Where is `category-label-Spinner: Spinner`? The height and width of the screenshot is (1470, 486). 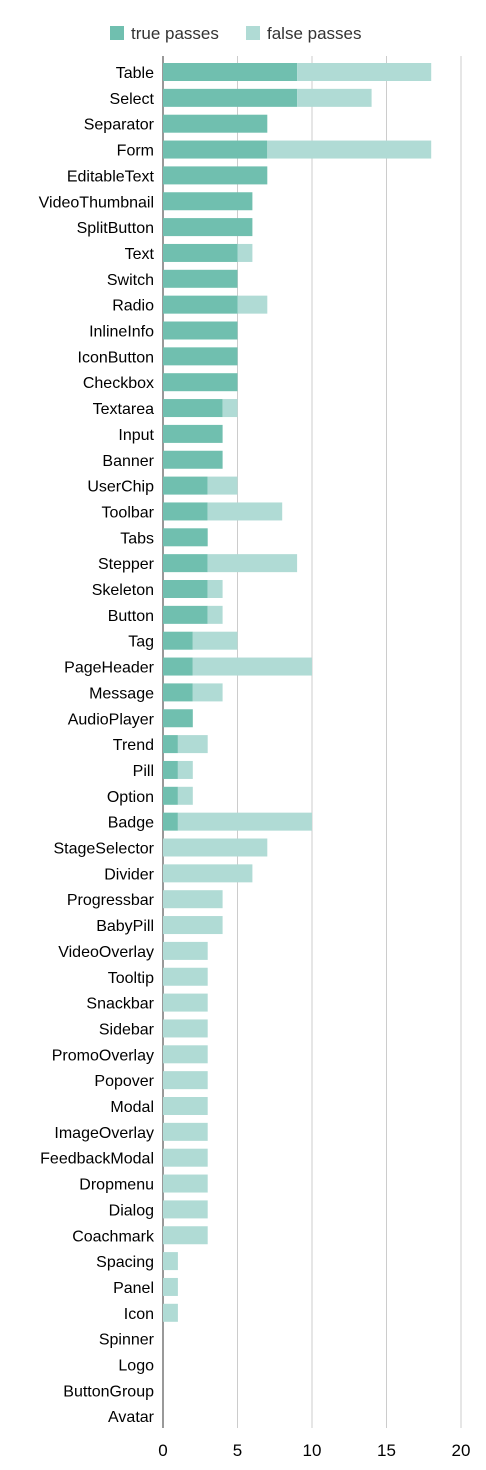
category-label-Spinner: Spinner is located at coordinates (127, 1340).